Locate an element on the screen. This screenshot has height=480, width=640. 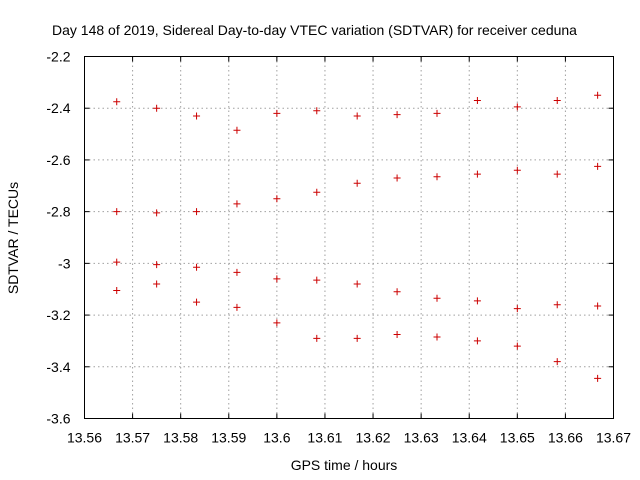
x-tick-label: 13.62 is located at coordinates (373, 438).